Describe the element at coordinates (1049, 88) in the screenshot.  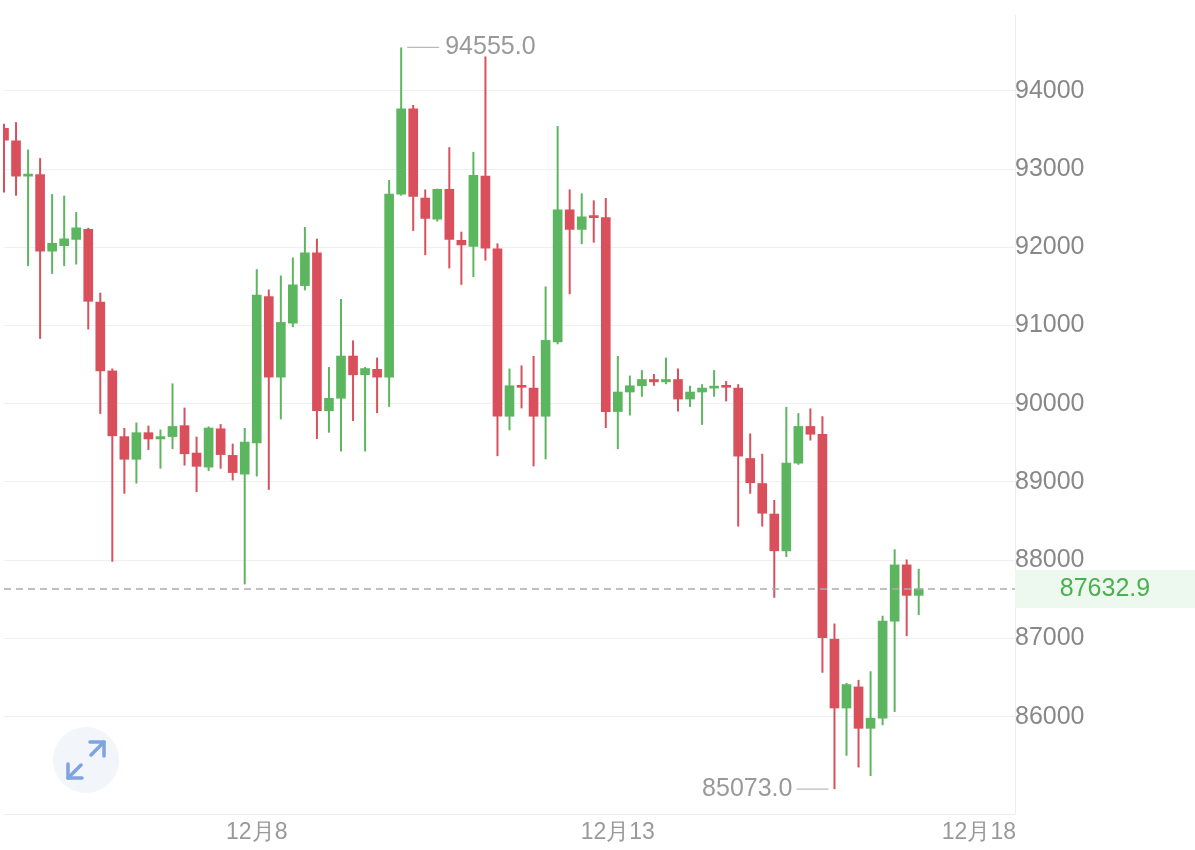
I see `y-tick-label: 94000` at that location.